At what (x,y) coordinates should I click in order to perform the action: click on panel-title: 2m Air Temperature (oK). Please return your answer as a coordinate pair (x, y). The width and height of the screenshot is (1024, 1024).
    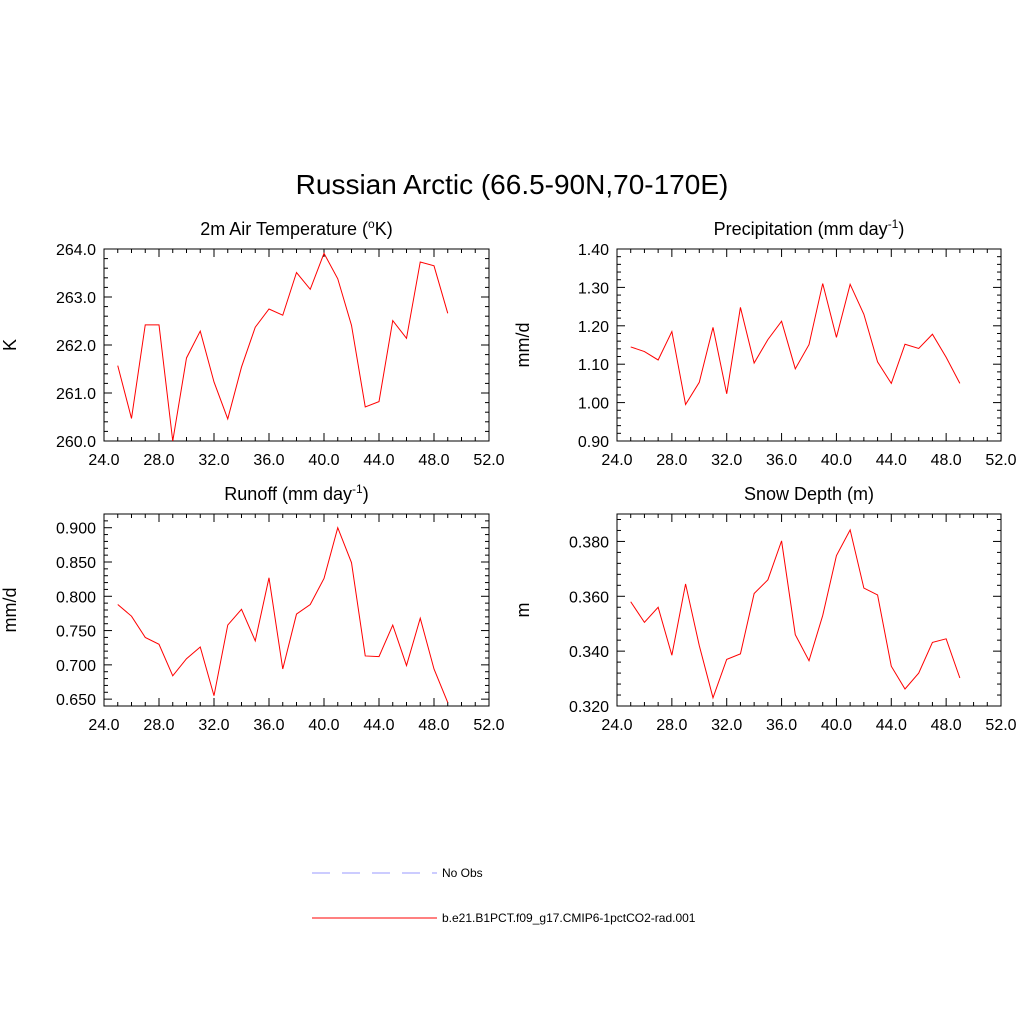
    Looking at the image, I should click on (296, 228).